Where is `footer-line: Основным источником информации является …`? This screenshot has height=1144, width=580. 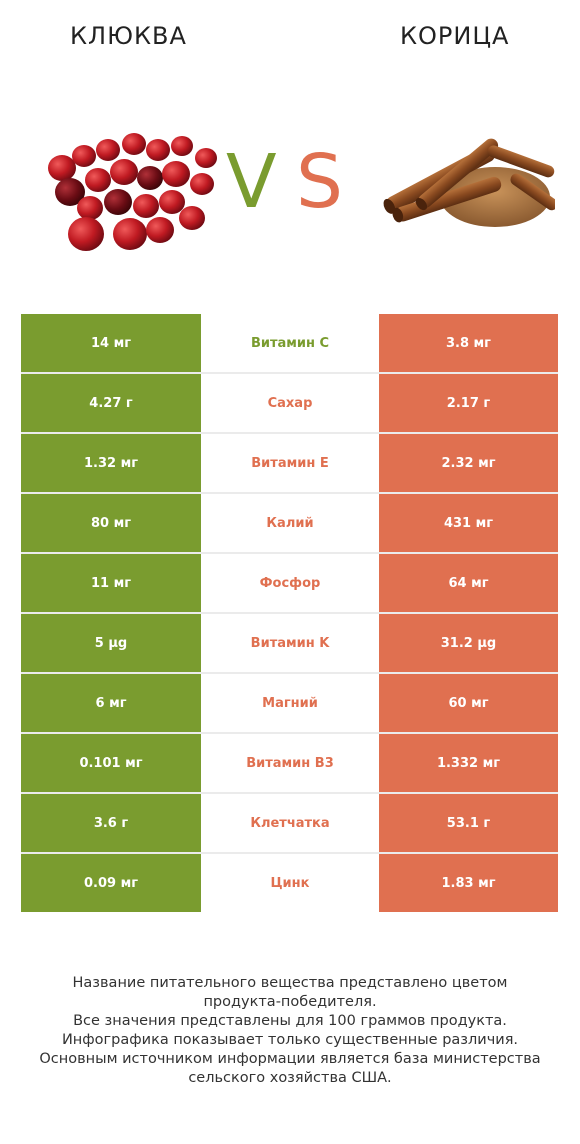
footer-line: Основным источником информации является … is located at coordinates (290, 1059).